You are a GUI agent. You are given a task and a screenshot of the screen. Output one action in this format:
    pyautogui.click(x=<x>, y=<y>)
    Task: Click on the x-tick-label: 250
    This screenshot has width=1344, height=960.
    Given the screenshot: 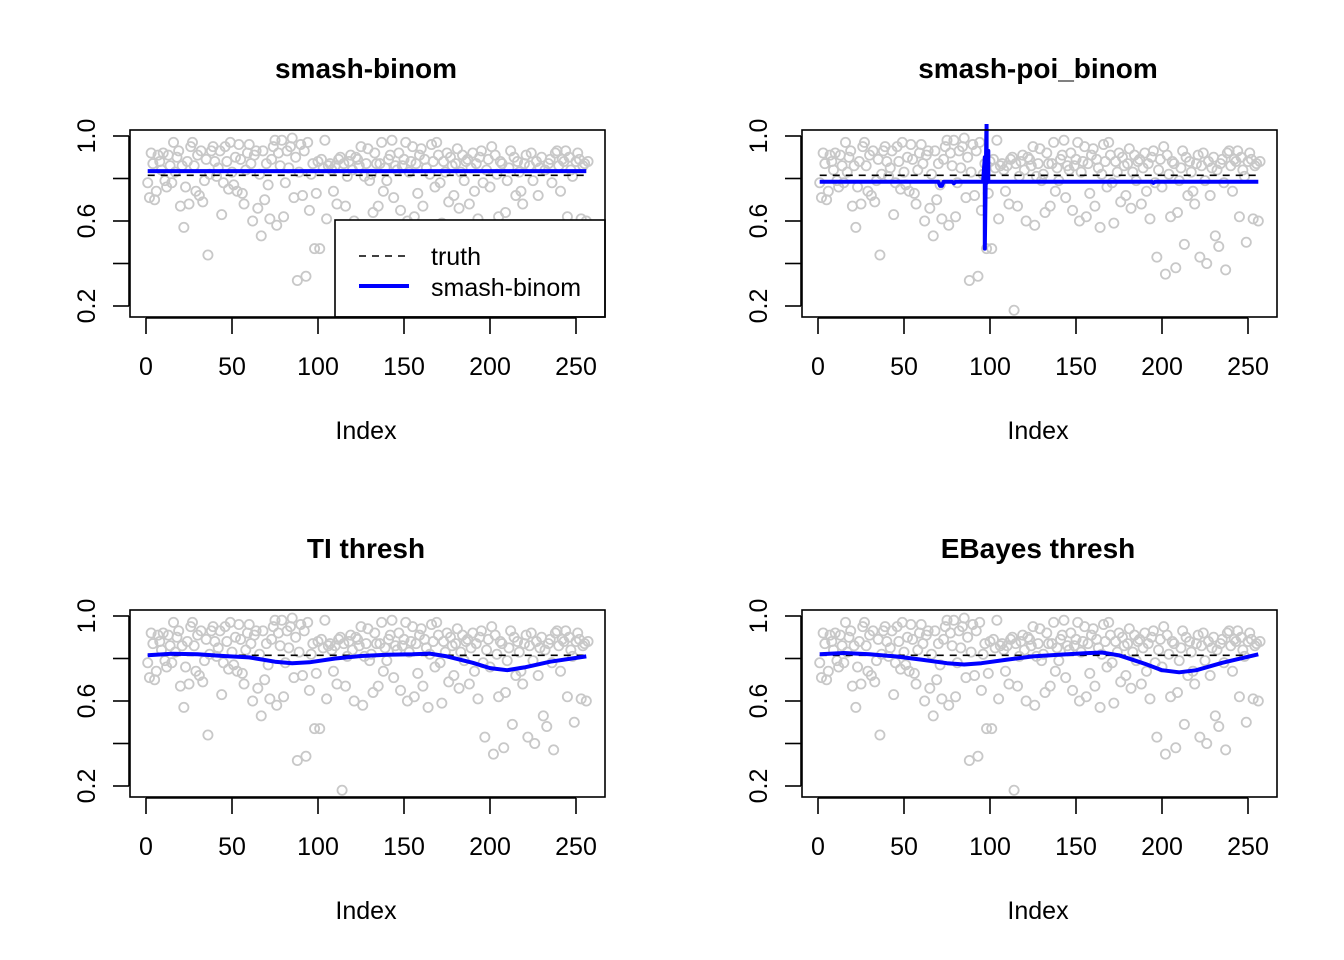 What is the action you would take?
    pyautogui.click(x=576, y=367)
    